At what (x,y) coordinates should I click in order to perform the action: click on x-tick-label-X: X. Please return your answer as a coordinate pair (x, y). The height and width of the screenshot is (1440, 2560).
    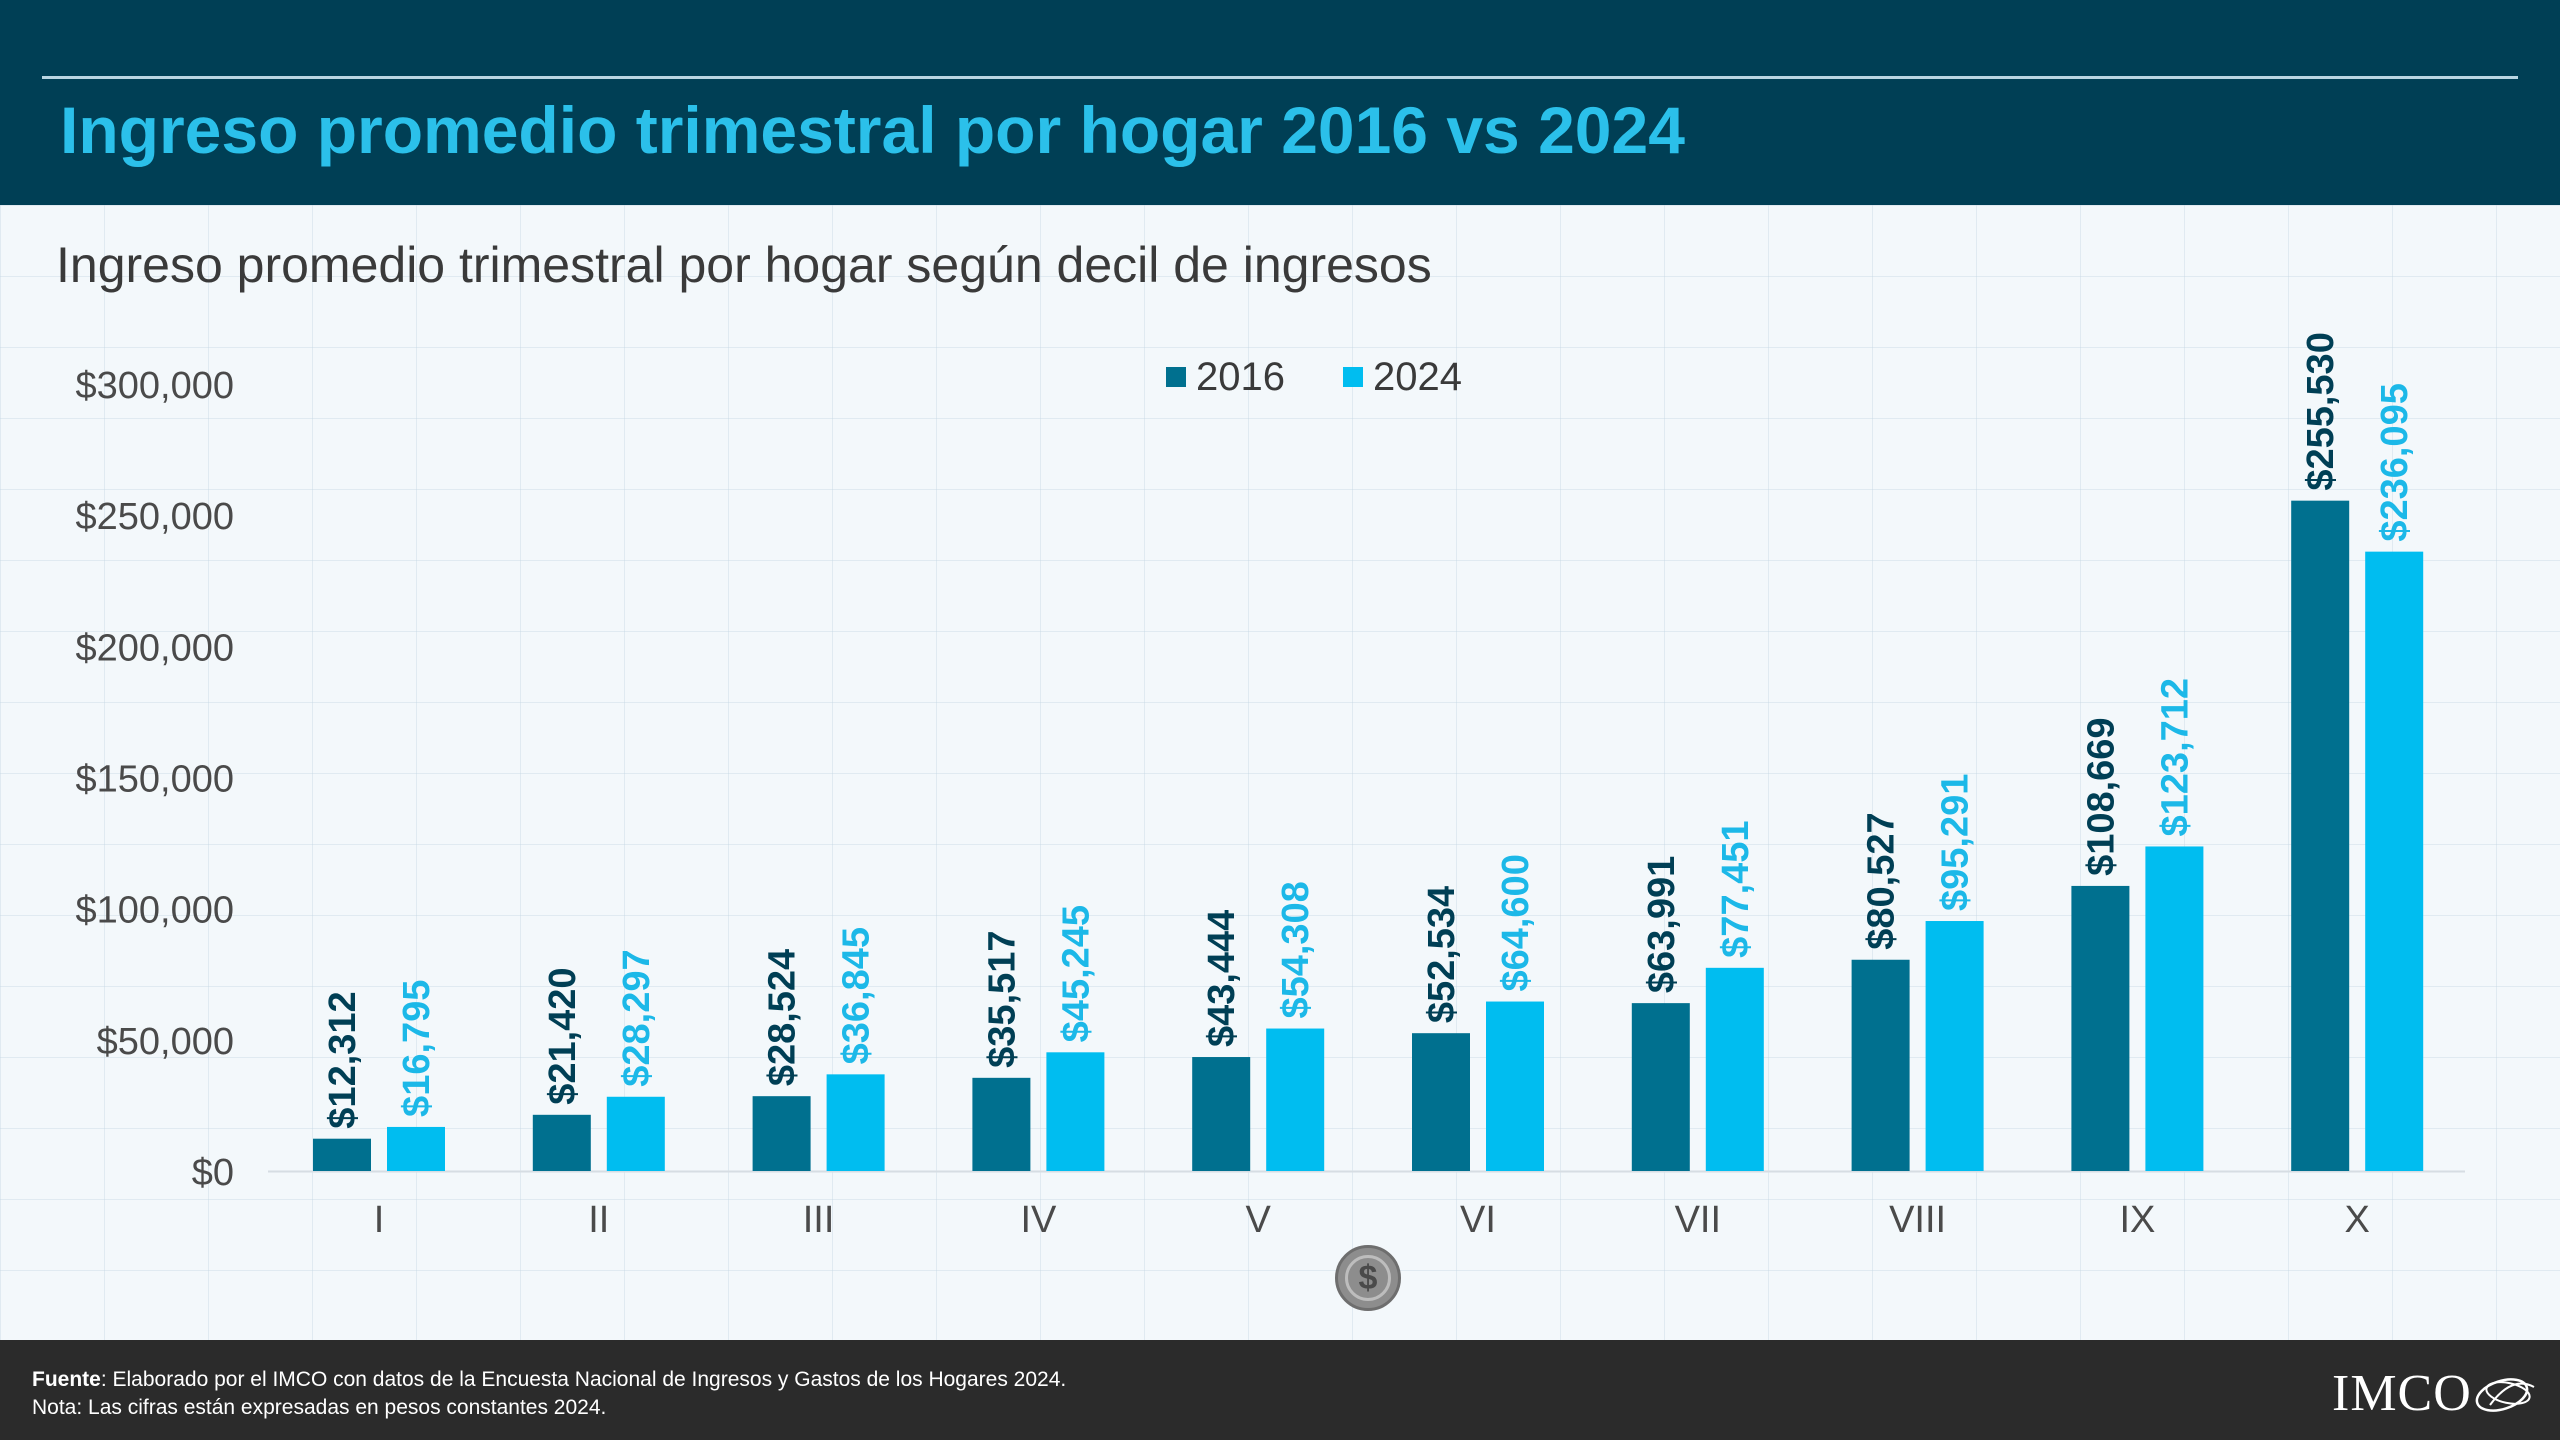
    Looking at the image, I should click on (2357, 1220).